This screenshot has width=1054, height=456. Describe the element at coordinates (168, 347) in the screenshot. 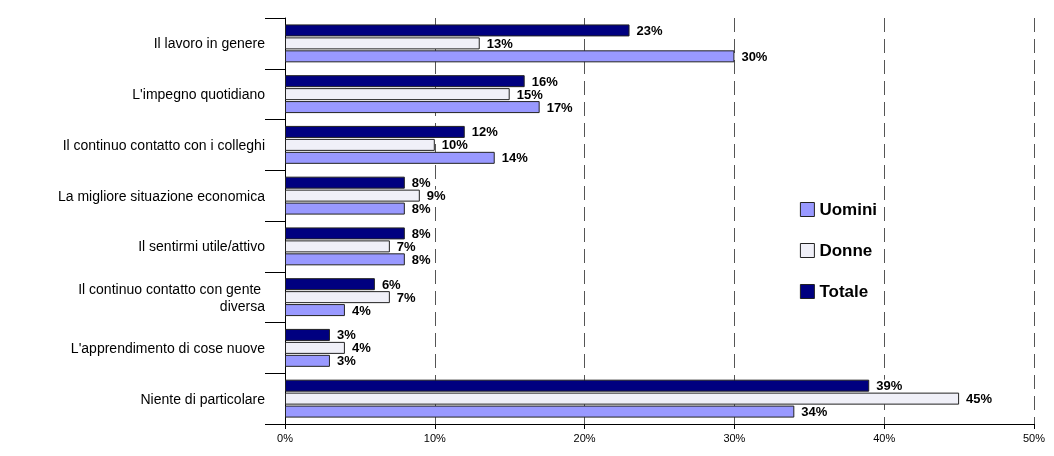

I see `y-tick-label: L'apprendimento di cose nuove` at that location.